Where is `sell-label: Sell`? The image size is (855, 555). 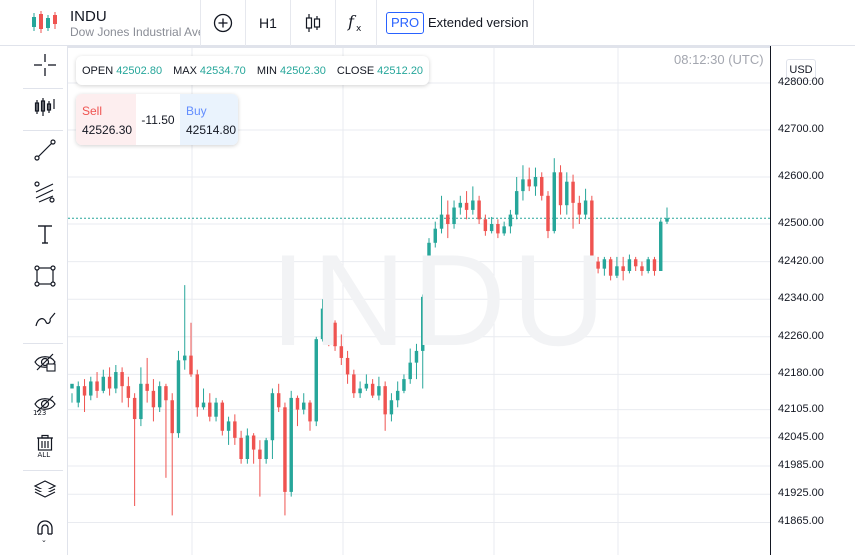
sell-label: Sell is located at coordinates (92, 111).